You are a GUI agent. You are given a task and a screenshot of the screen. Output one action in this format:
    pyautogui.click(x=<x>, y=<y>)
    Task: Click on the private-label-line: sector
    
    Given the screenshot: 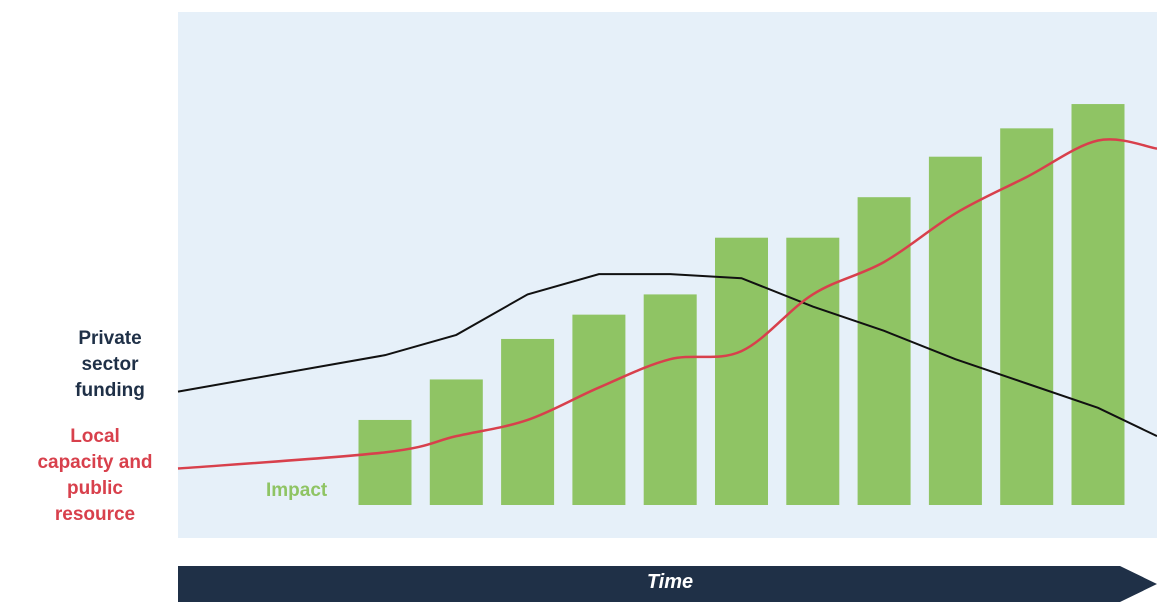 What is the action you would take?
    pyautogui.click(x=110, y=364)
    